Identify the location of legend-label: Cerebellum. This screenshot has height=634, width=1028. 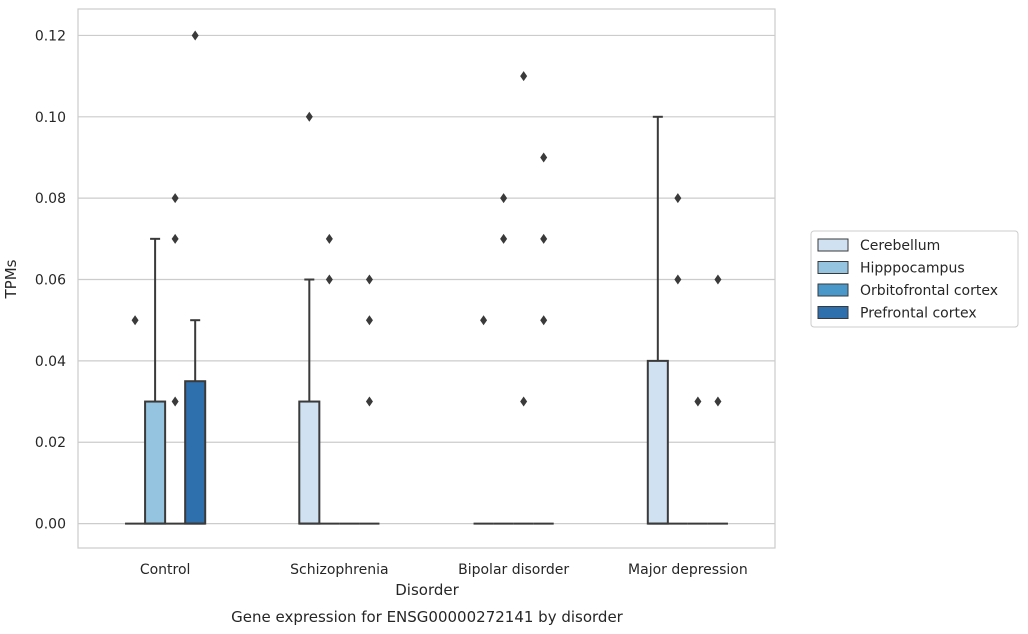
(900, 246).